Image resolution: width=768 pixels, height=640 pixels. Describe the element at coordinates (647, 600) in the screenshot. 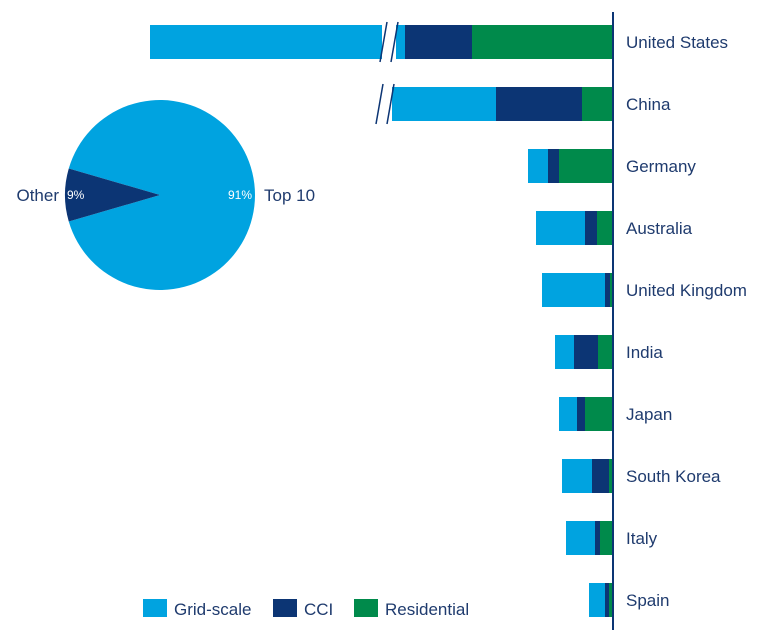

I see `category-label-spain: Spain` at that location.